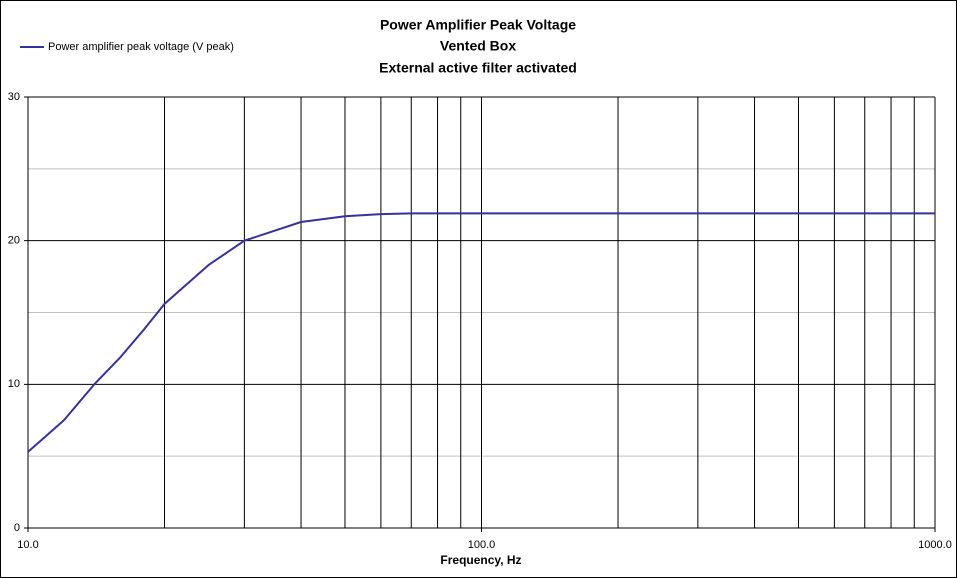 This screenshot has width=957, height=578. I want to click on y-tick-label: 30, so click(14, 97).